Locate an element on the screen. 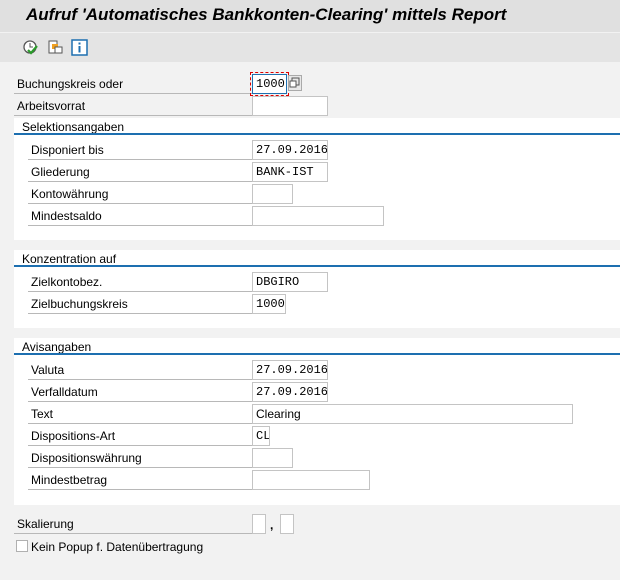 The height and width of the screenshot is (580, 620). field-label: Mindestbetrag is located at coordinates (140, 480).